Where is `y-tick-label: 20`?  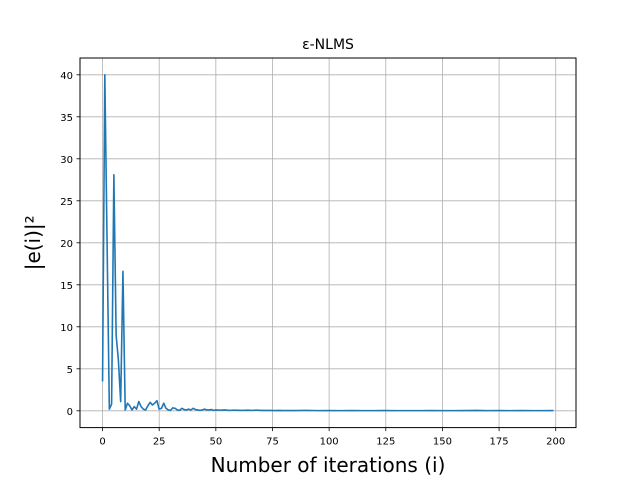
y-tick-label: 20 is located at coordinates (66, 244).